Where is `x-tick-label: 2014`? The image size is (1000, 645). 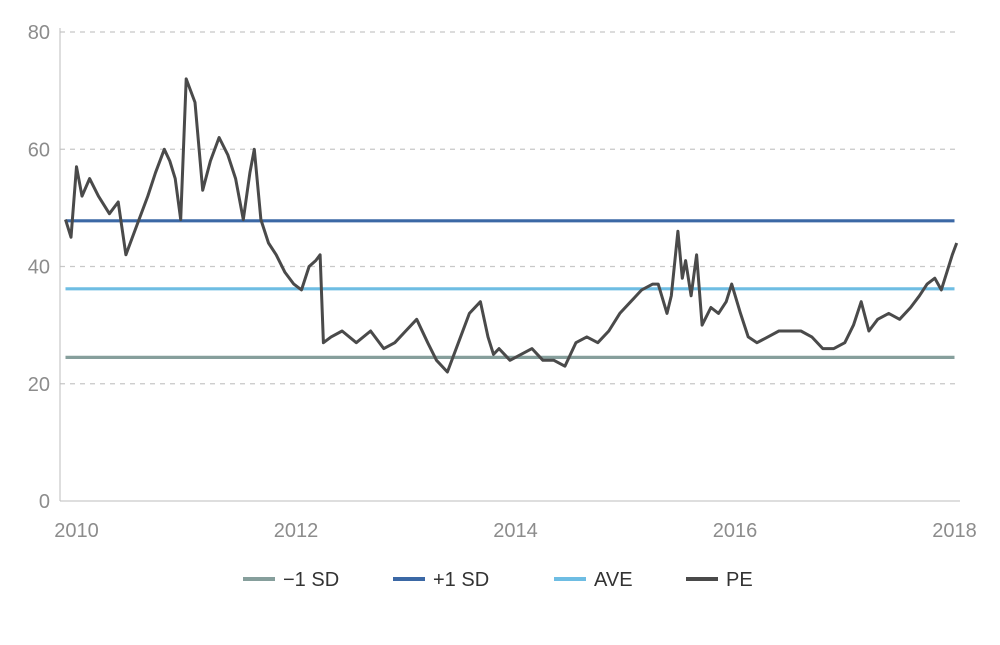
x-tick-label: 2014 is located at coordinates (515, 531).